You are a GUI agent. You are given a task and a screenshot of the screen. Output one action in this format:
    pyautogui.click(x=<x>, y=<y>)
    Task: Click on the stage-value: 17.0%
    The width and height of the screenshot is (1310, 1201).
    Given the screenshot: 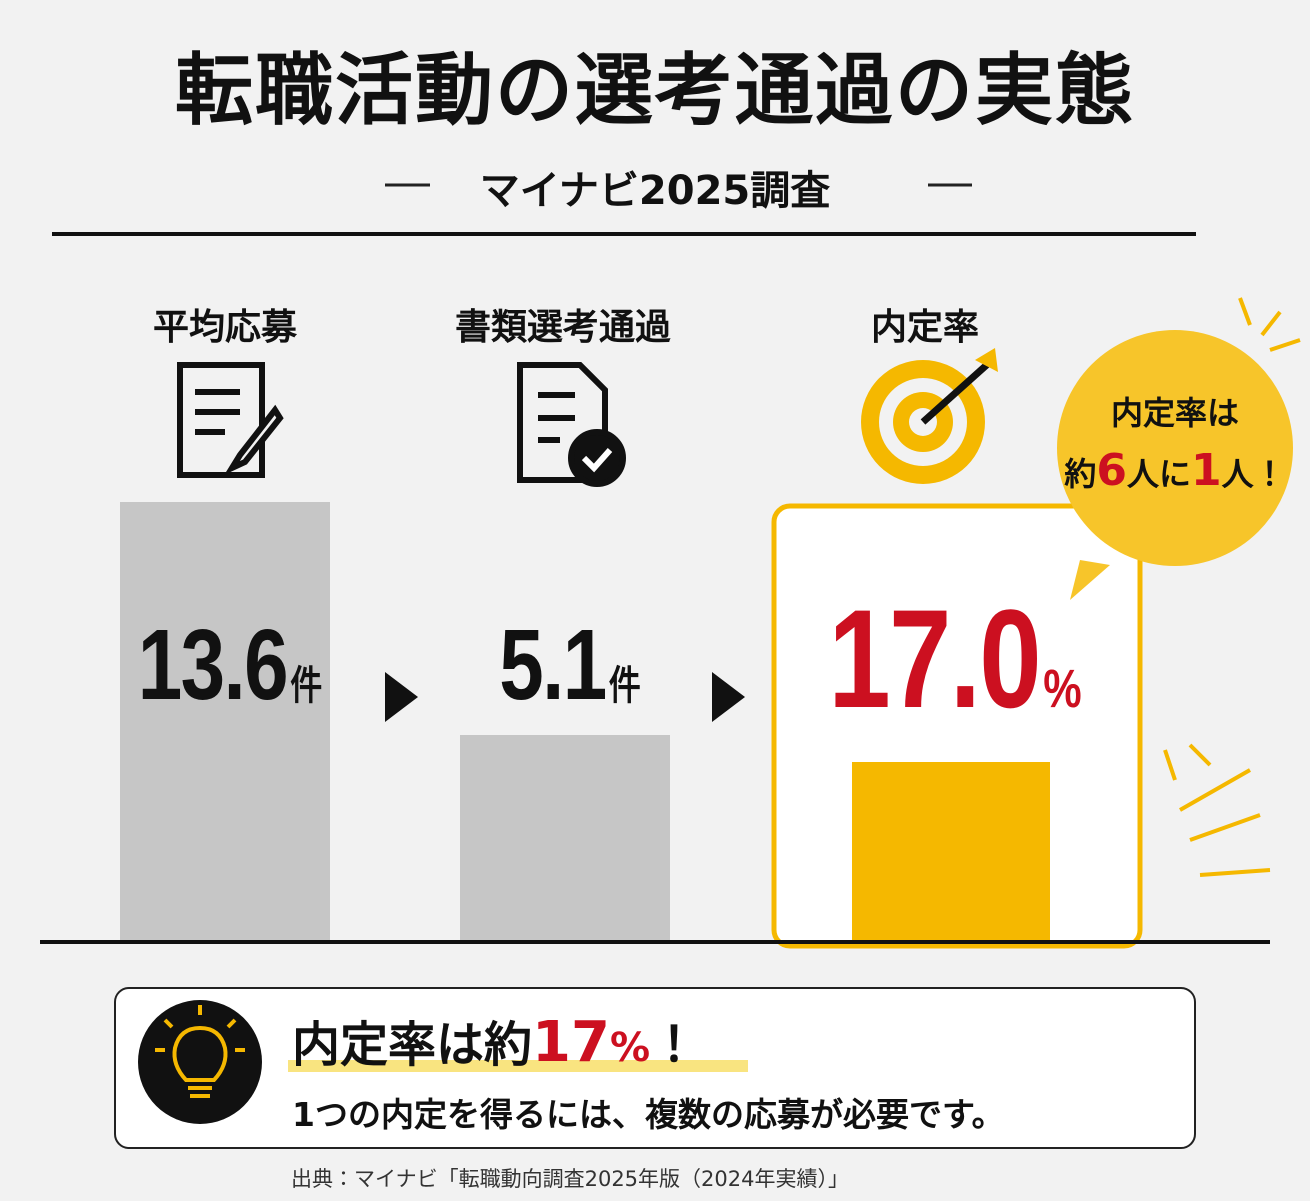 What is the action you would take?
    pyautogui.click(x=954, y=659)
    